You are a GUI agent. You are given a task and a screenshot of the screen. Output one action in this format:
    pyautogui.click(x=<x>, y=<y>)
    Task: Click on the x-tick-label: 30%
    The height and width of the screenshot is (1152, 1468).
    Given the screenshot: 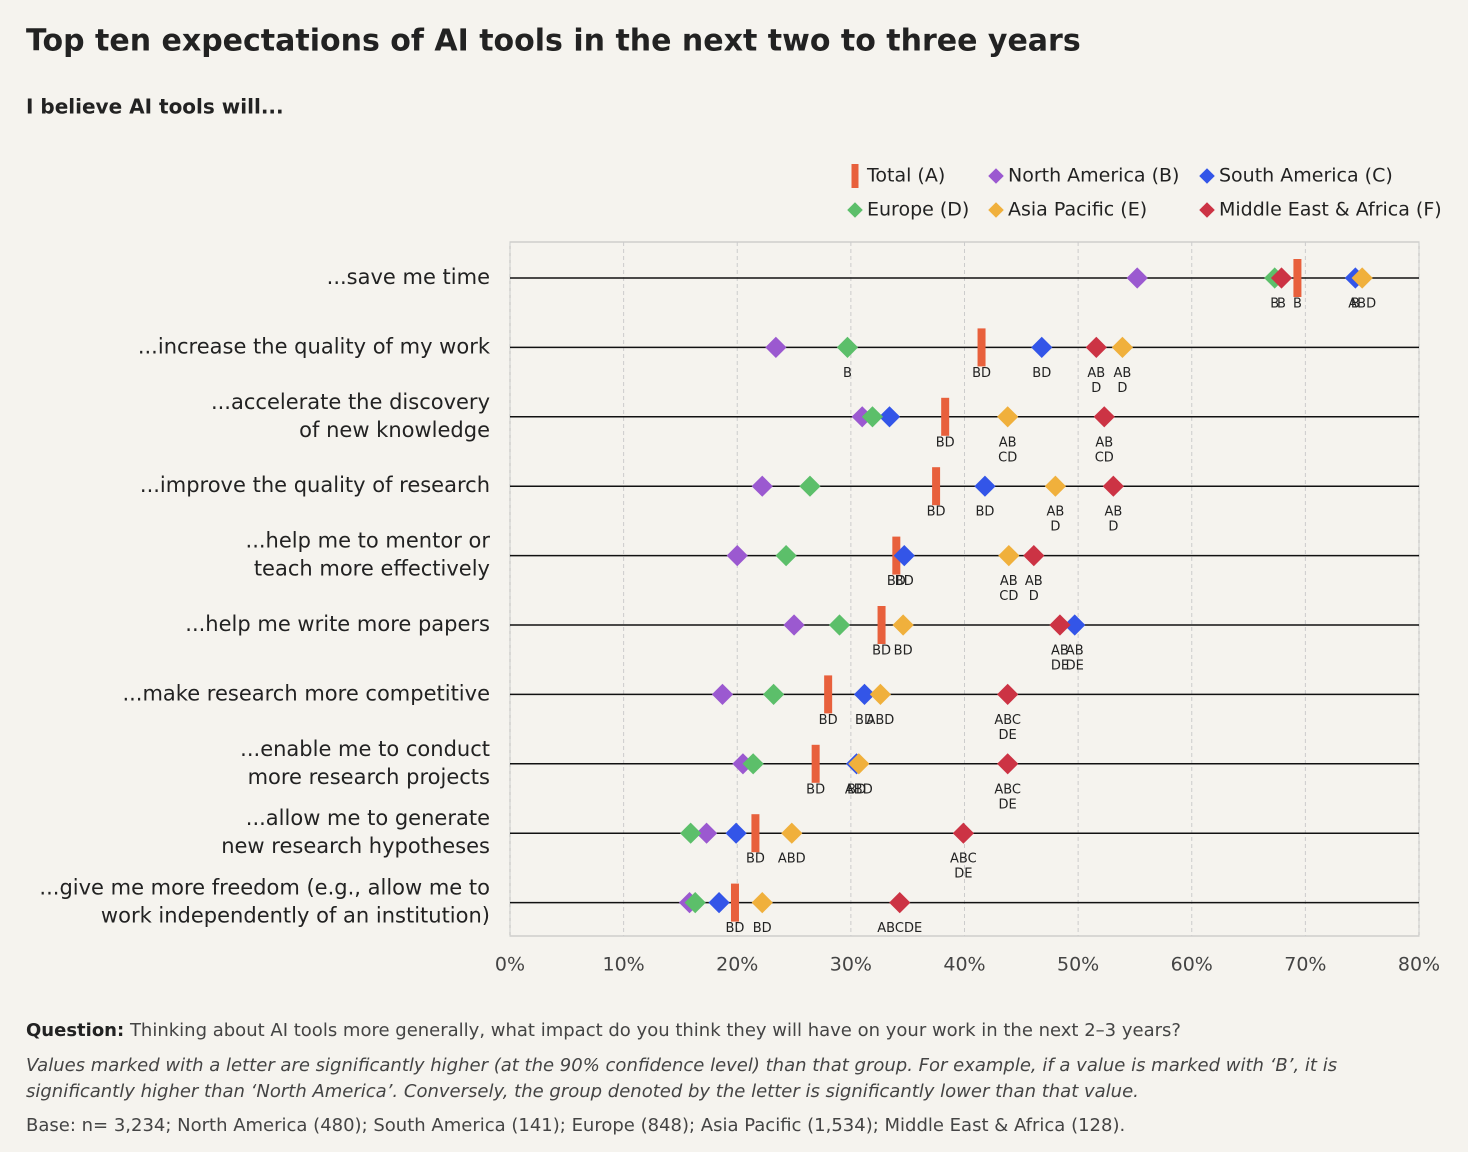 What is the action you would take?
    pyautogui.click(x=851, y=965)
    